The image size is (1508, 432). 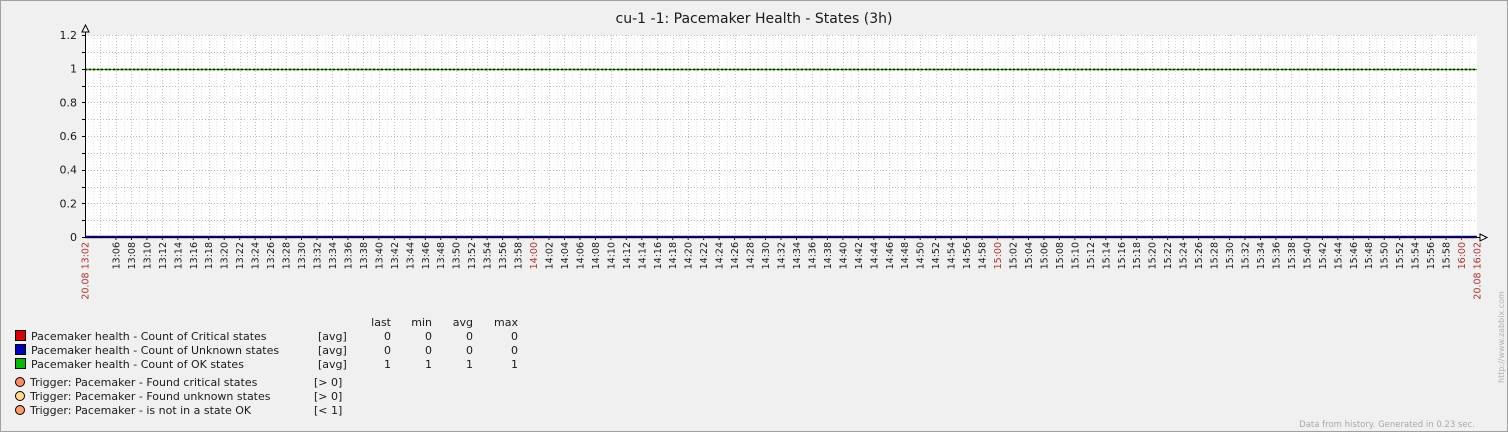 I want to click on x-tick-label: 15:02, so click(x=1014, y=255).